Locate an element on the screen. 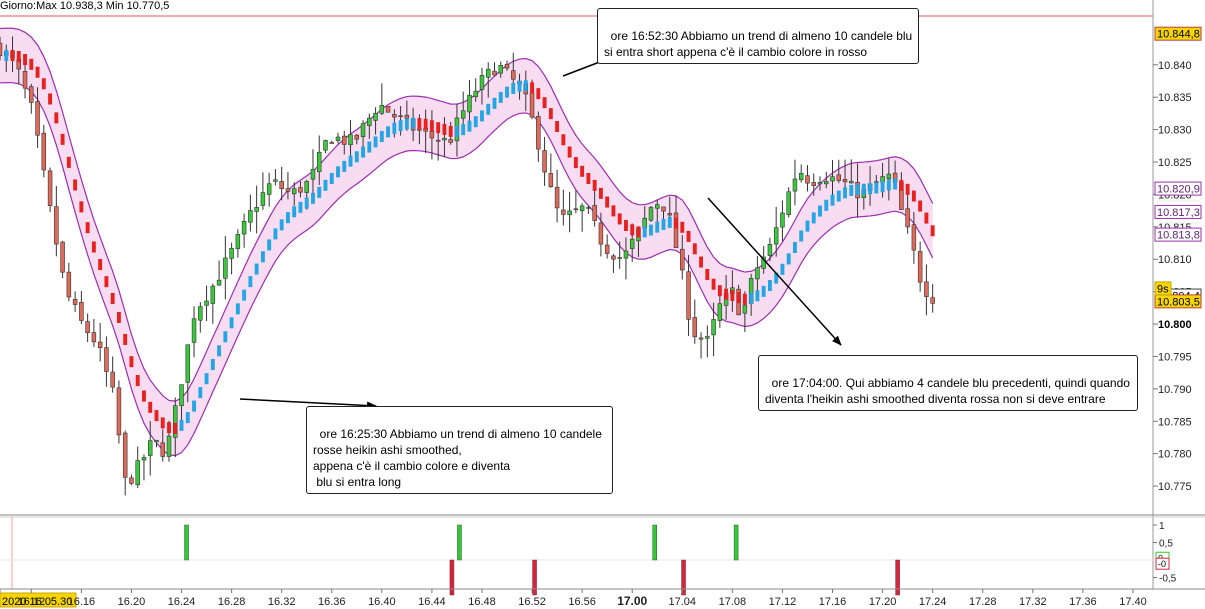  signal-axis: 10,5-0,50-0 is located at coordinates (1165, 553).